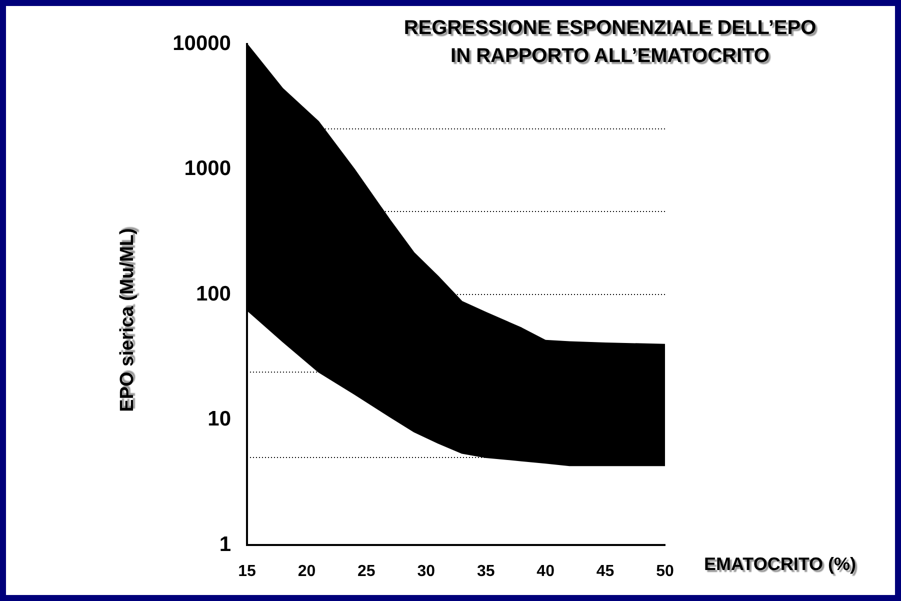  Describe the element at coordinates (225, 544) in the screenshot. I see `y-tick-label: 1` at that location.